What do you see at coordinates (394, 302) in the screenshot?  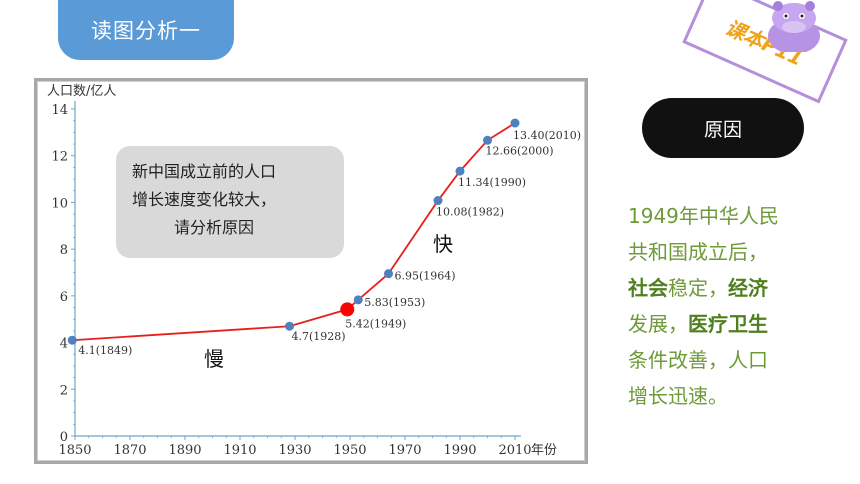 I see `data-label: 5.83(1953)` at bounding box center [394, 302].